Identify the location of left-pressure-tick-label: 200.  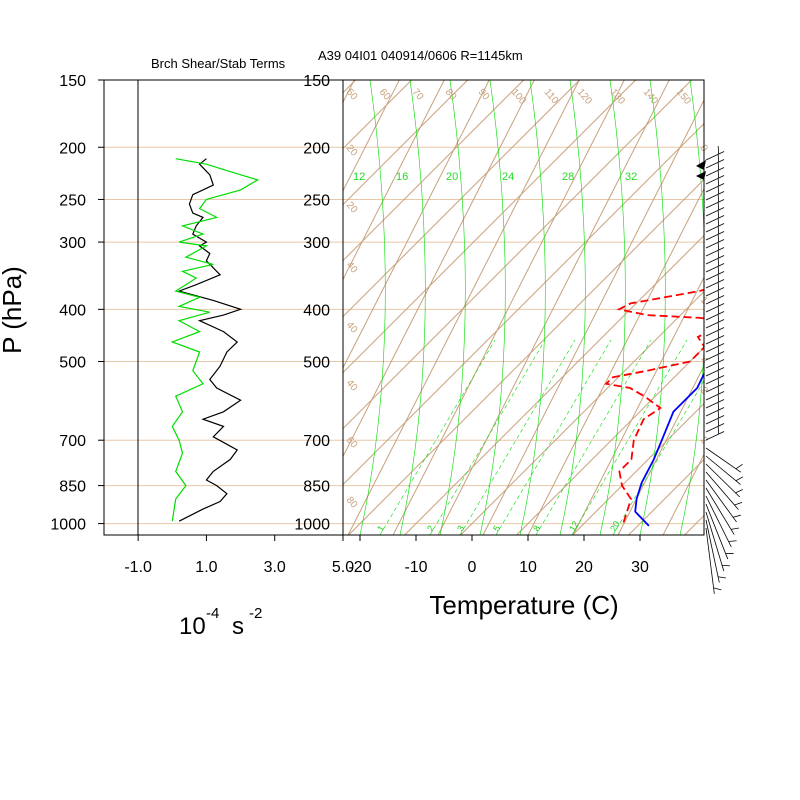
(72, 148).